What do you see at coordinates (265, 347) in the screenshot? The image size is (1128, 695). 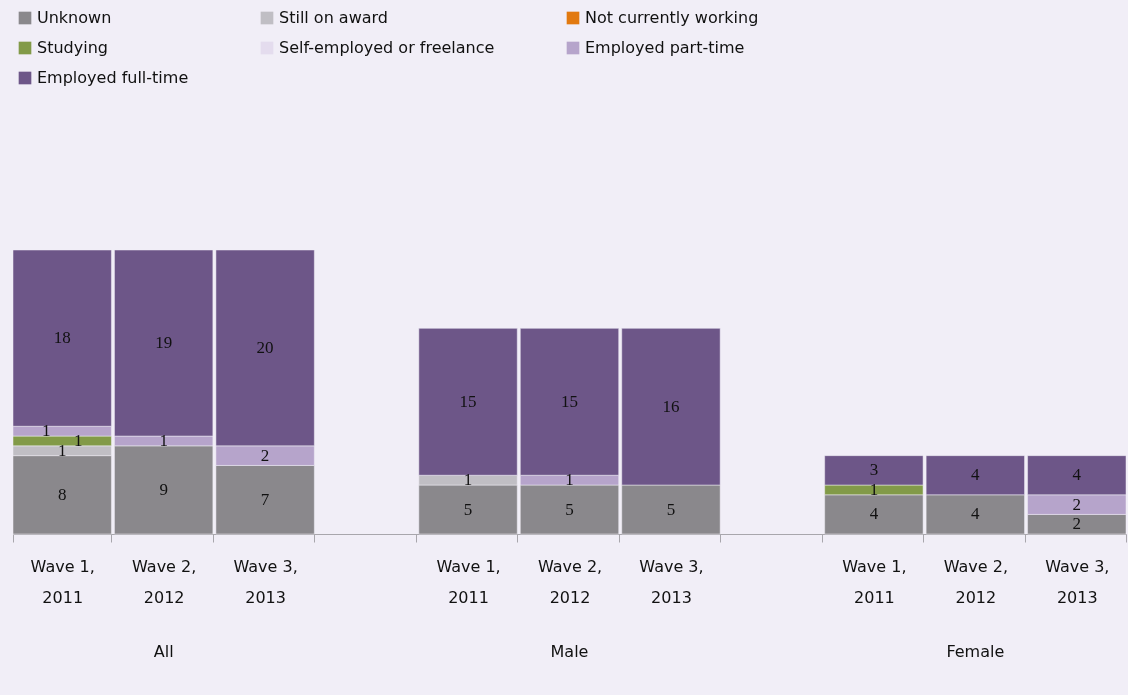 I see `data-label: 20` at bounding box center [265, 347].